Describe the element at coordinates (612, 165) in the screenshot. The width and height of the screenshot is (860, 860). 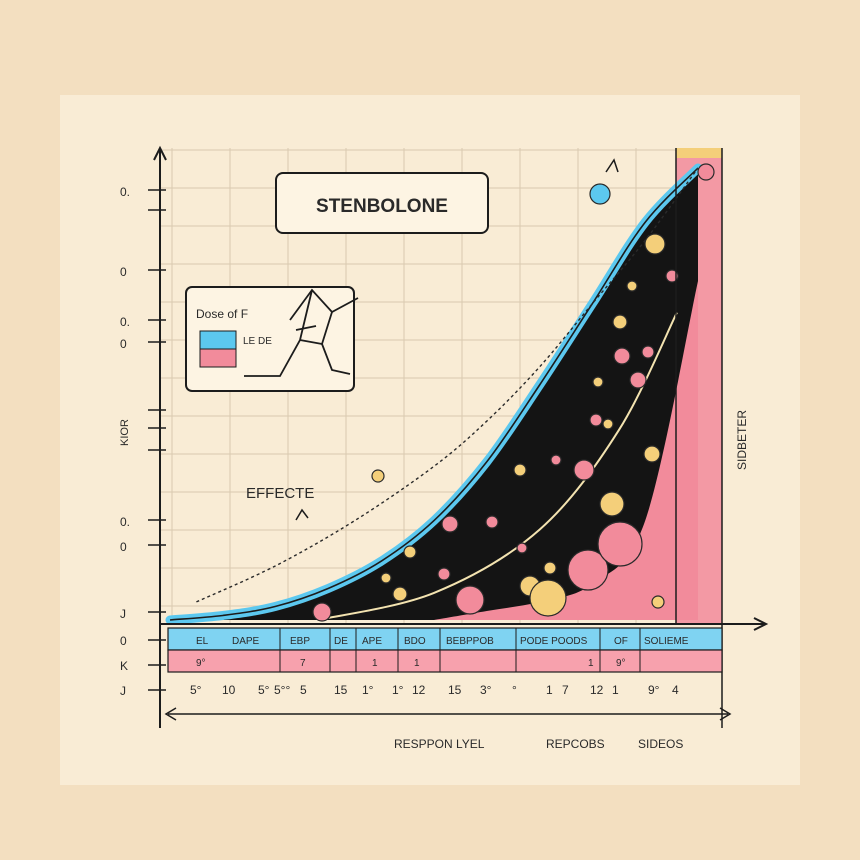
I see `top-arrow` at that location.